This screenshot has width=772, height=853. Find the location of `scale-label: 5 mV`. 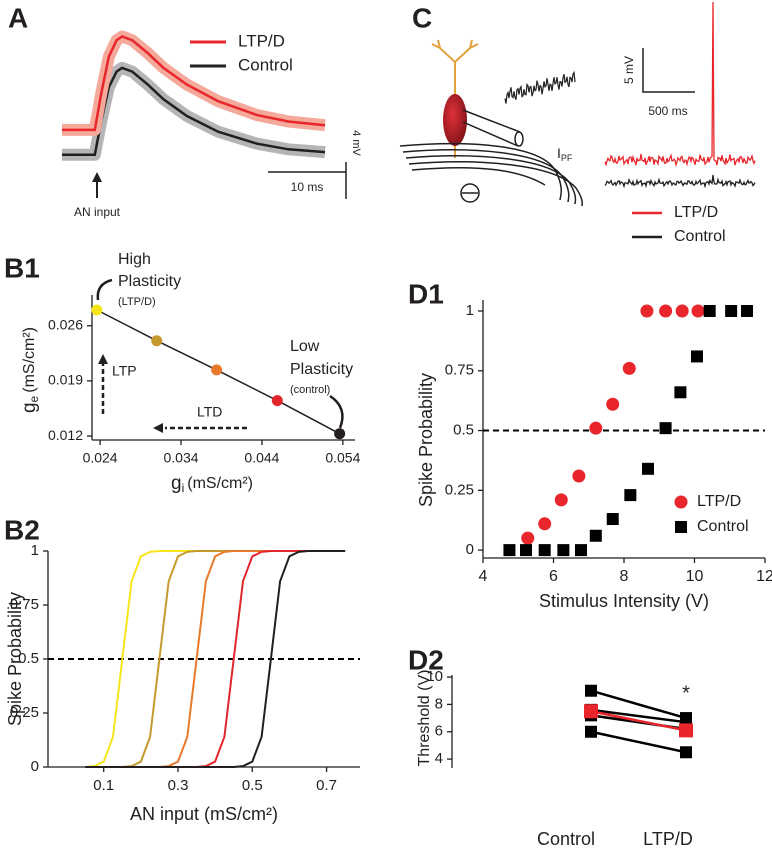

scale-label: 5 mV is located at coordinates (629, 70).